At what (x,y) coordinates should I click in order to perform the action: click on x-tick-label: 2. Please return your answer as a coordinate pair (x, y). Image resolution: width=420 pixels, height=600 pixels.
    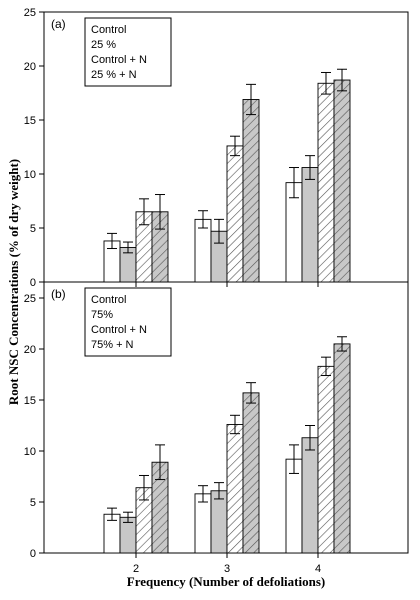
    Looking at the image, I should click on (136, 569).